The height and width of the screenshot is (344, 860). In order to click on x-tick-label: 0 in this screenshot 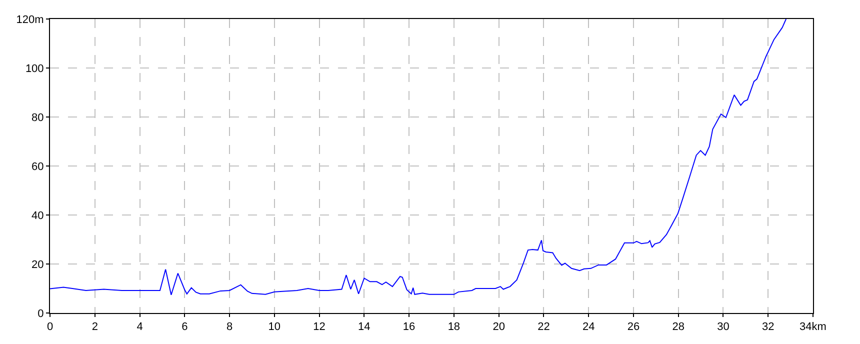, I will do `click(50, 327)`.